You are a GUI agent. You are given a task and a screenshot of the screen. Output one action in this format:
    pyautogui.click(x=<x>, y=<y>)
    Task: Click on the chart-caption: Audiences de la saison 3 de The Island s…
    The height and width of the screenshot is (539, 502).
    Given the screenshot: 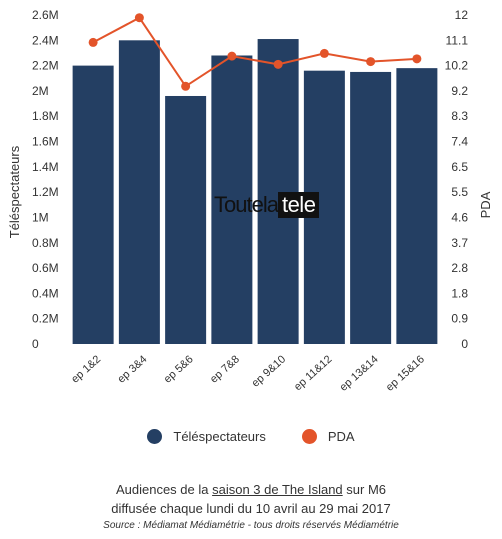 What is the action you would take?
    pyautogui.click(x=251, y=499)
    